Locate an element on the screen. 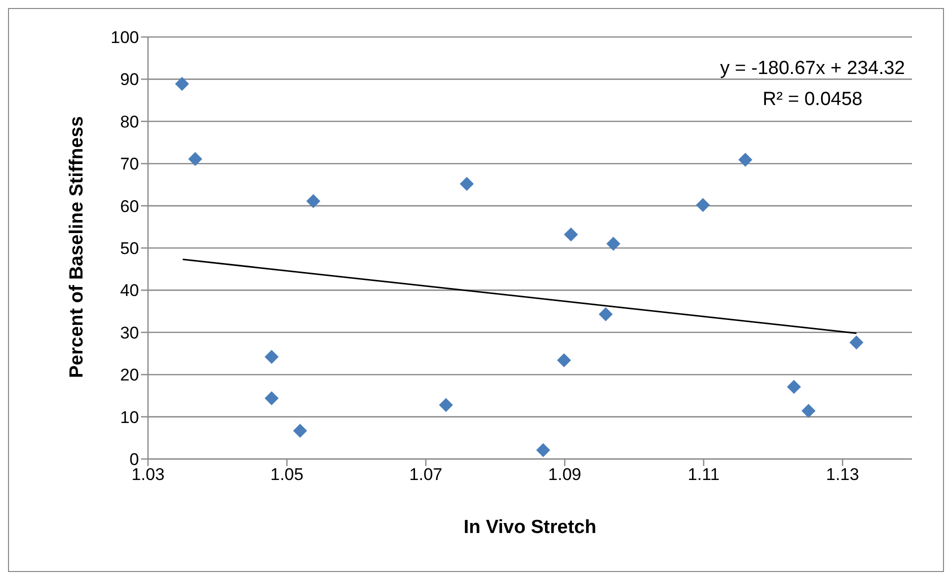  annotation: y = -180.67x + 234.32 is located at coordinates (812, 69).